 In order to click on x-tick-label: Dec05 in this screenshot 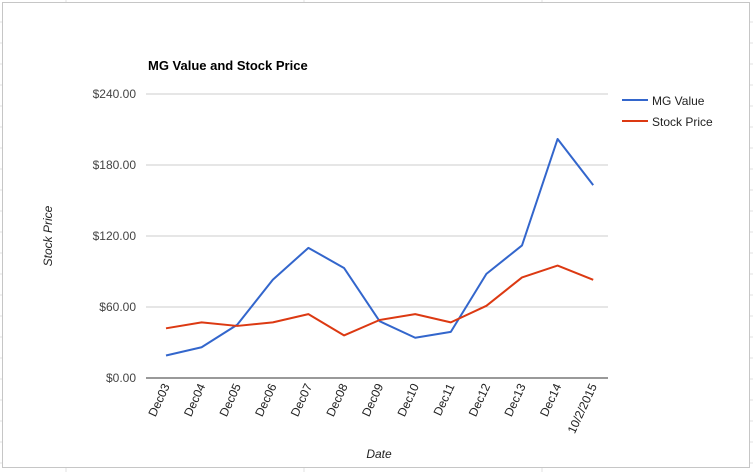, I will do `click(230, 400)`.